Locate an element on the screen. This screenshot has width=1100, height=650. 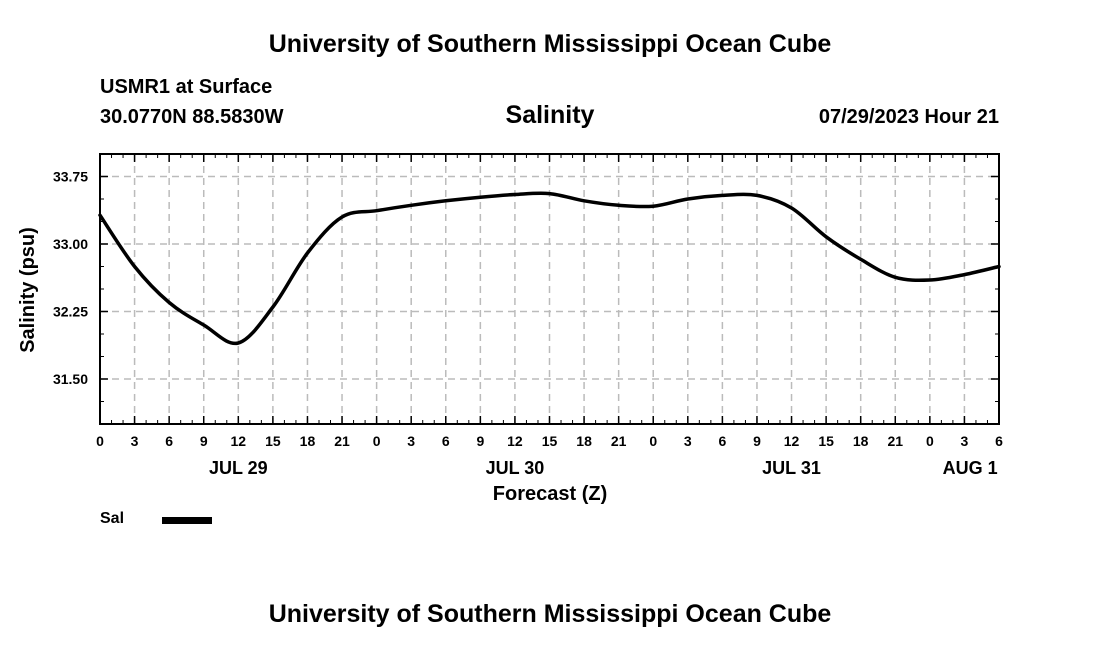
x-tick-labels: 0 3 6 9 12 15 18 21 0 3 6 9 12 15 18 21 0 3 6 9 12 15 18 21 0 3 6 is located at coordinates (549, 441).